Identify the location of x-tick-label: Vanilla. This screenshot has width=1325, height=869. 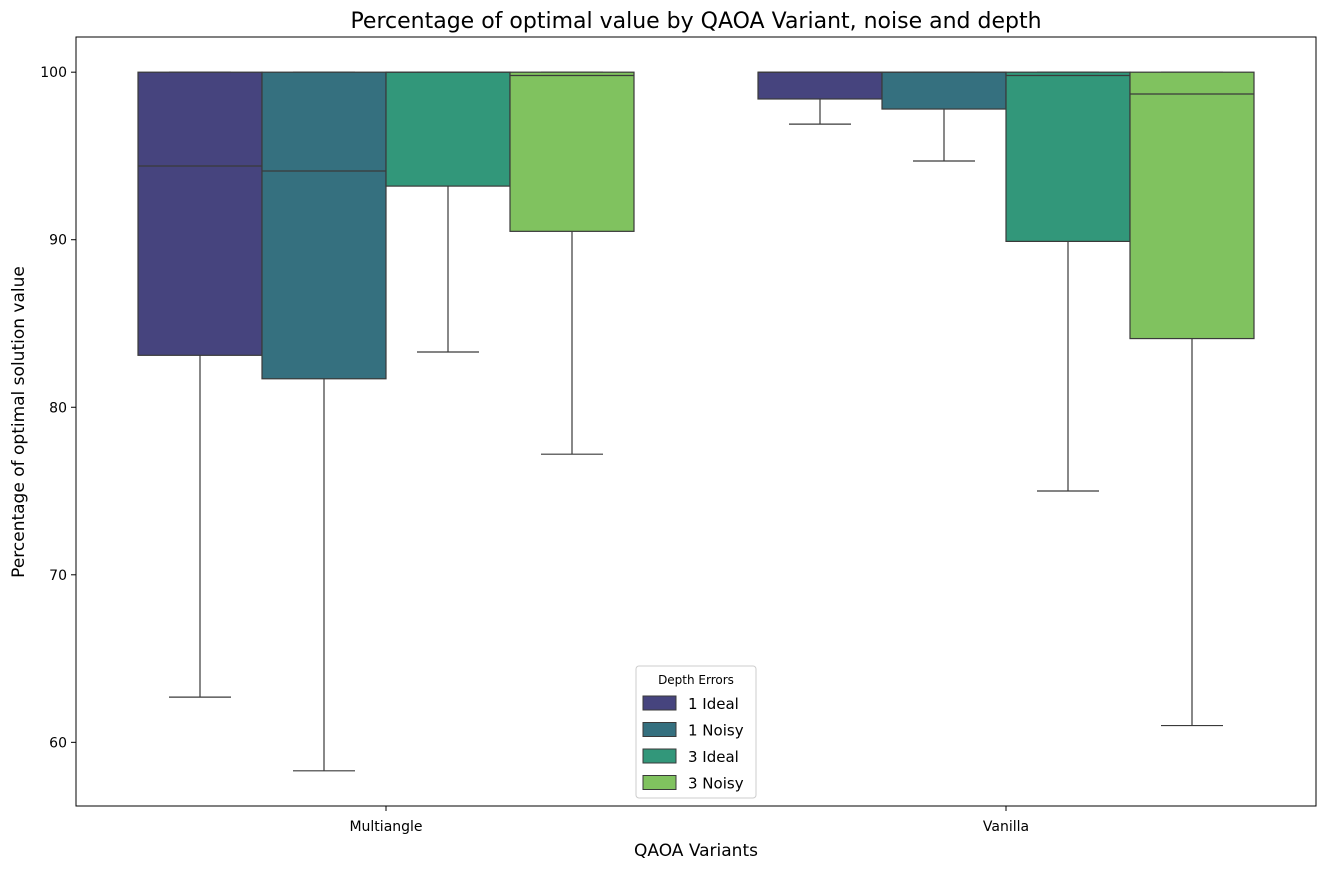
(1006, 827).